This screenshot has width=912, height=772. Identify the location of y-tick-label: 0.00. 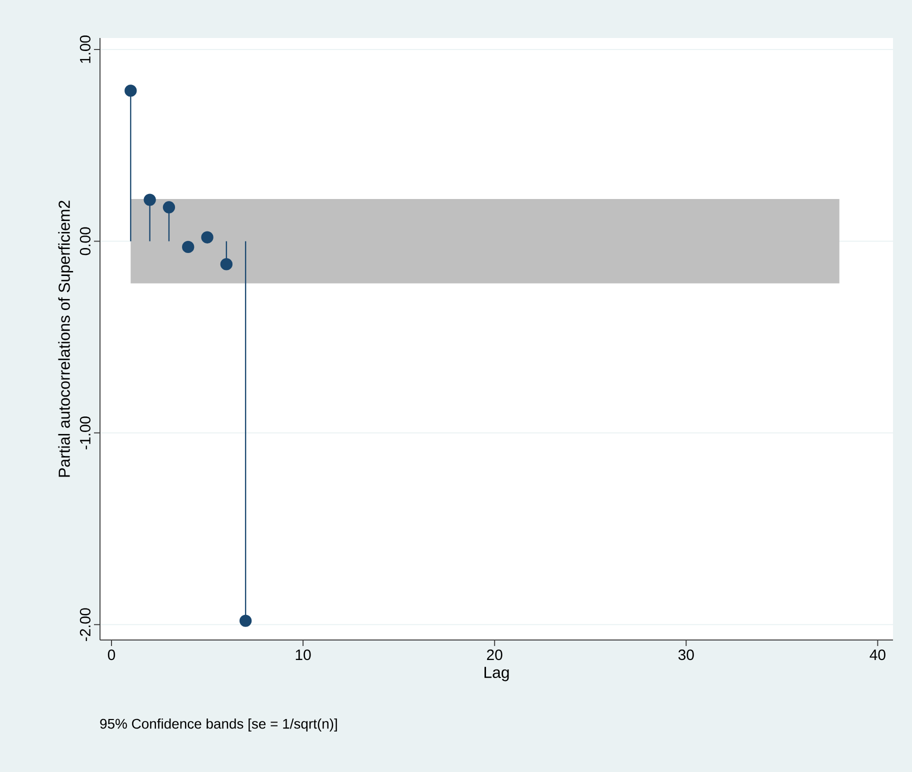
(85, 241).